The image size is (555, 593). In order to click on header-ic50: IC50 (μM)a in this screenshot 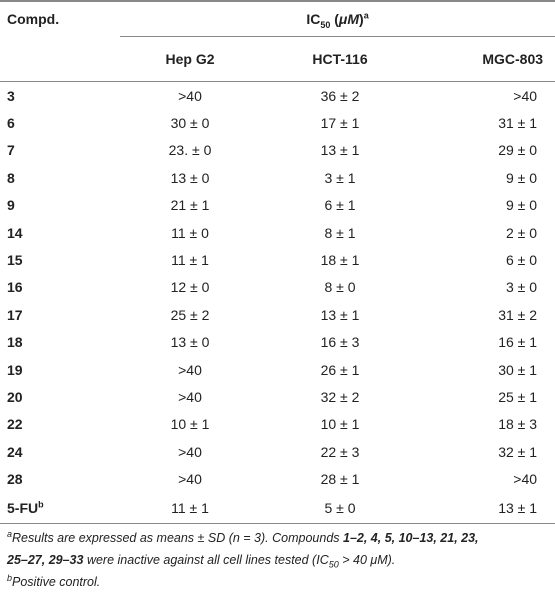, I will do `click(337, 19)`.